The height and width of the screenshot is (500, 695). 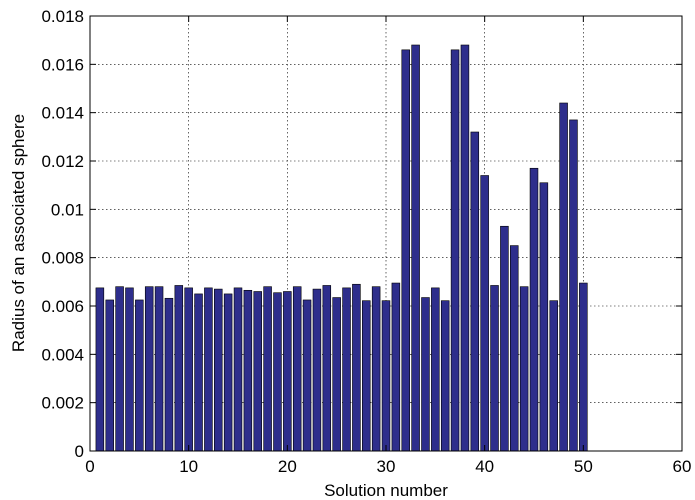 I want to click on x-tick-label: 30, so click(x=386, y=466).